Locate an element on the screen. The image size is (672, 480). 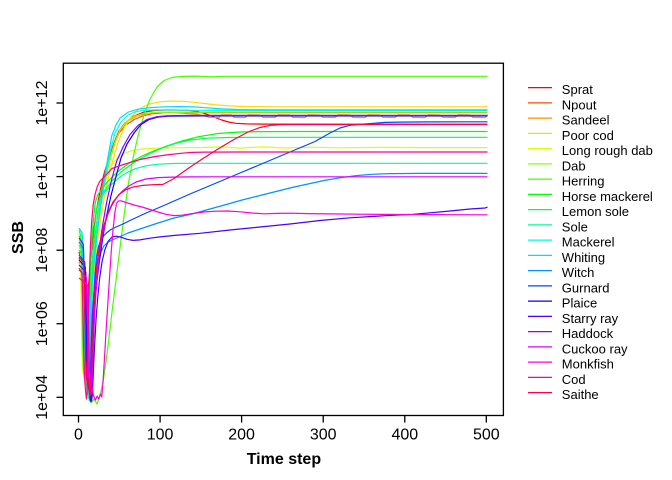
svg-text: 200 is located at coordinates (241, 435).